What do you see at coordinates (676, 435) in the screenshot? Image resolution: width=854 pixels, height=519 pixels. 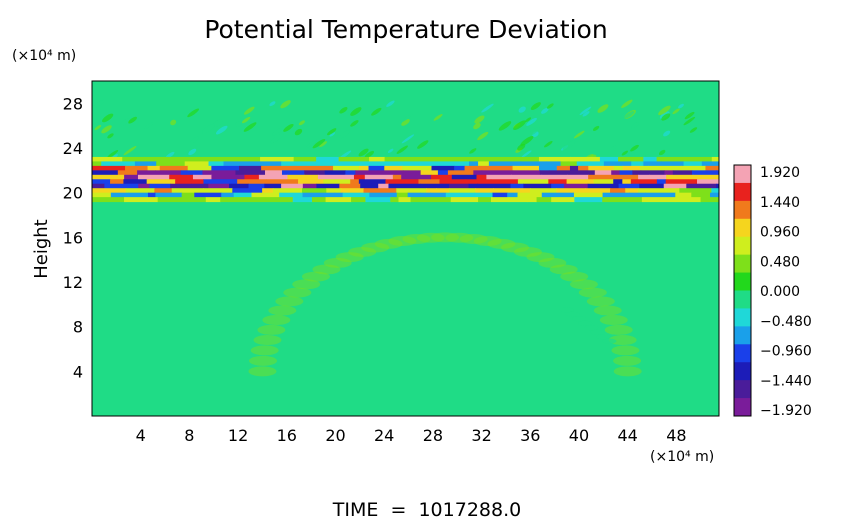 I see `x-tick-label: 48` at bounding box center [676, 435].